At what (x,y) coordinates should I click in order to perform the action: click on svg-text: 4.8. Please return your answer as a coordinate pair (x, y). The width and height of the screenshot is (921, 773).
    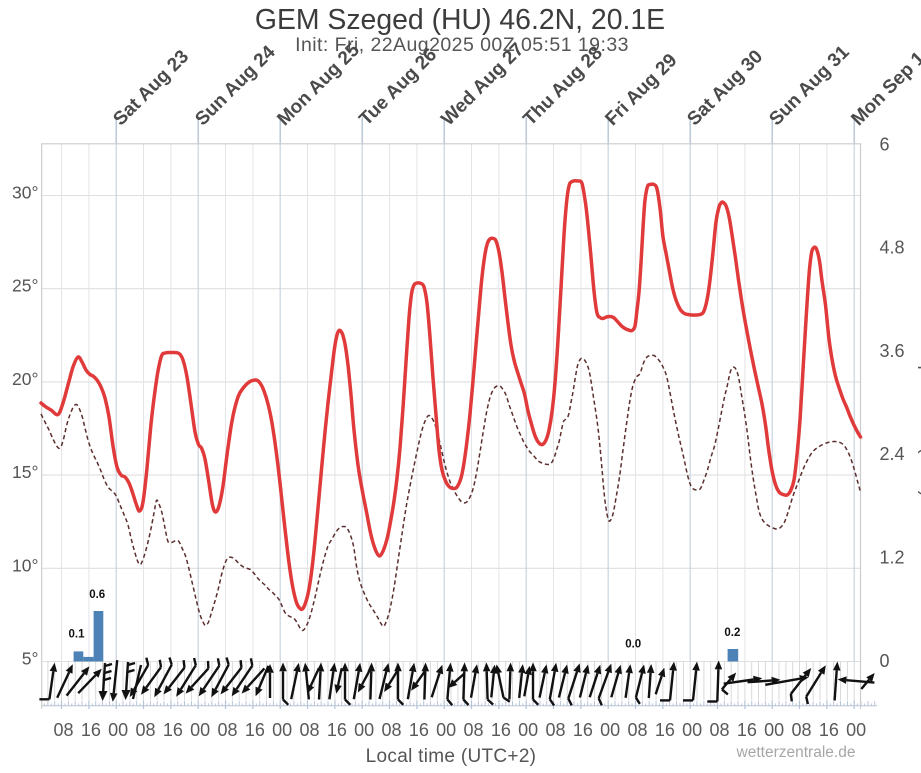
    Looking at the image, I should click on (892, 248).